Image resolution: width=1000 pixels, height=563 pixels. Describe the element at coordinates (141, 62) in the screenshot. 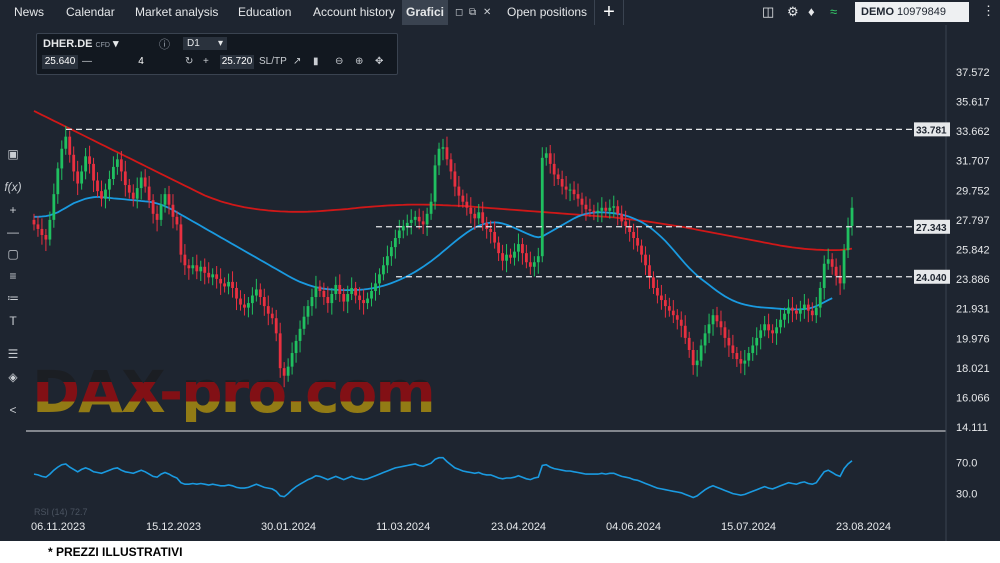

I see `quantity-input: 4` at that location.